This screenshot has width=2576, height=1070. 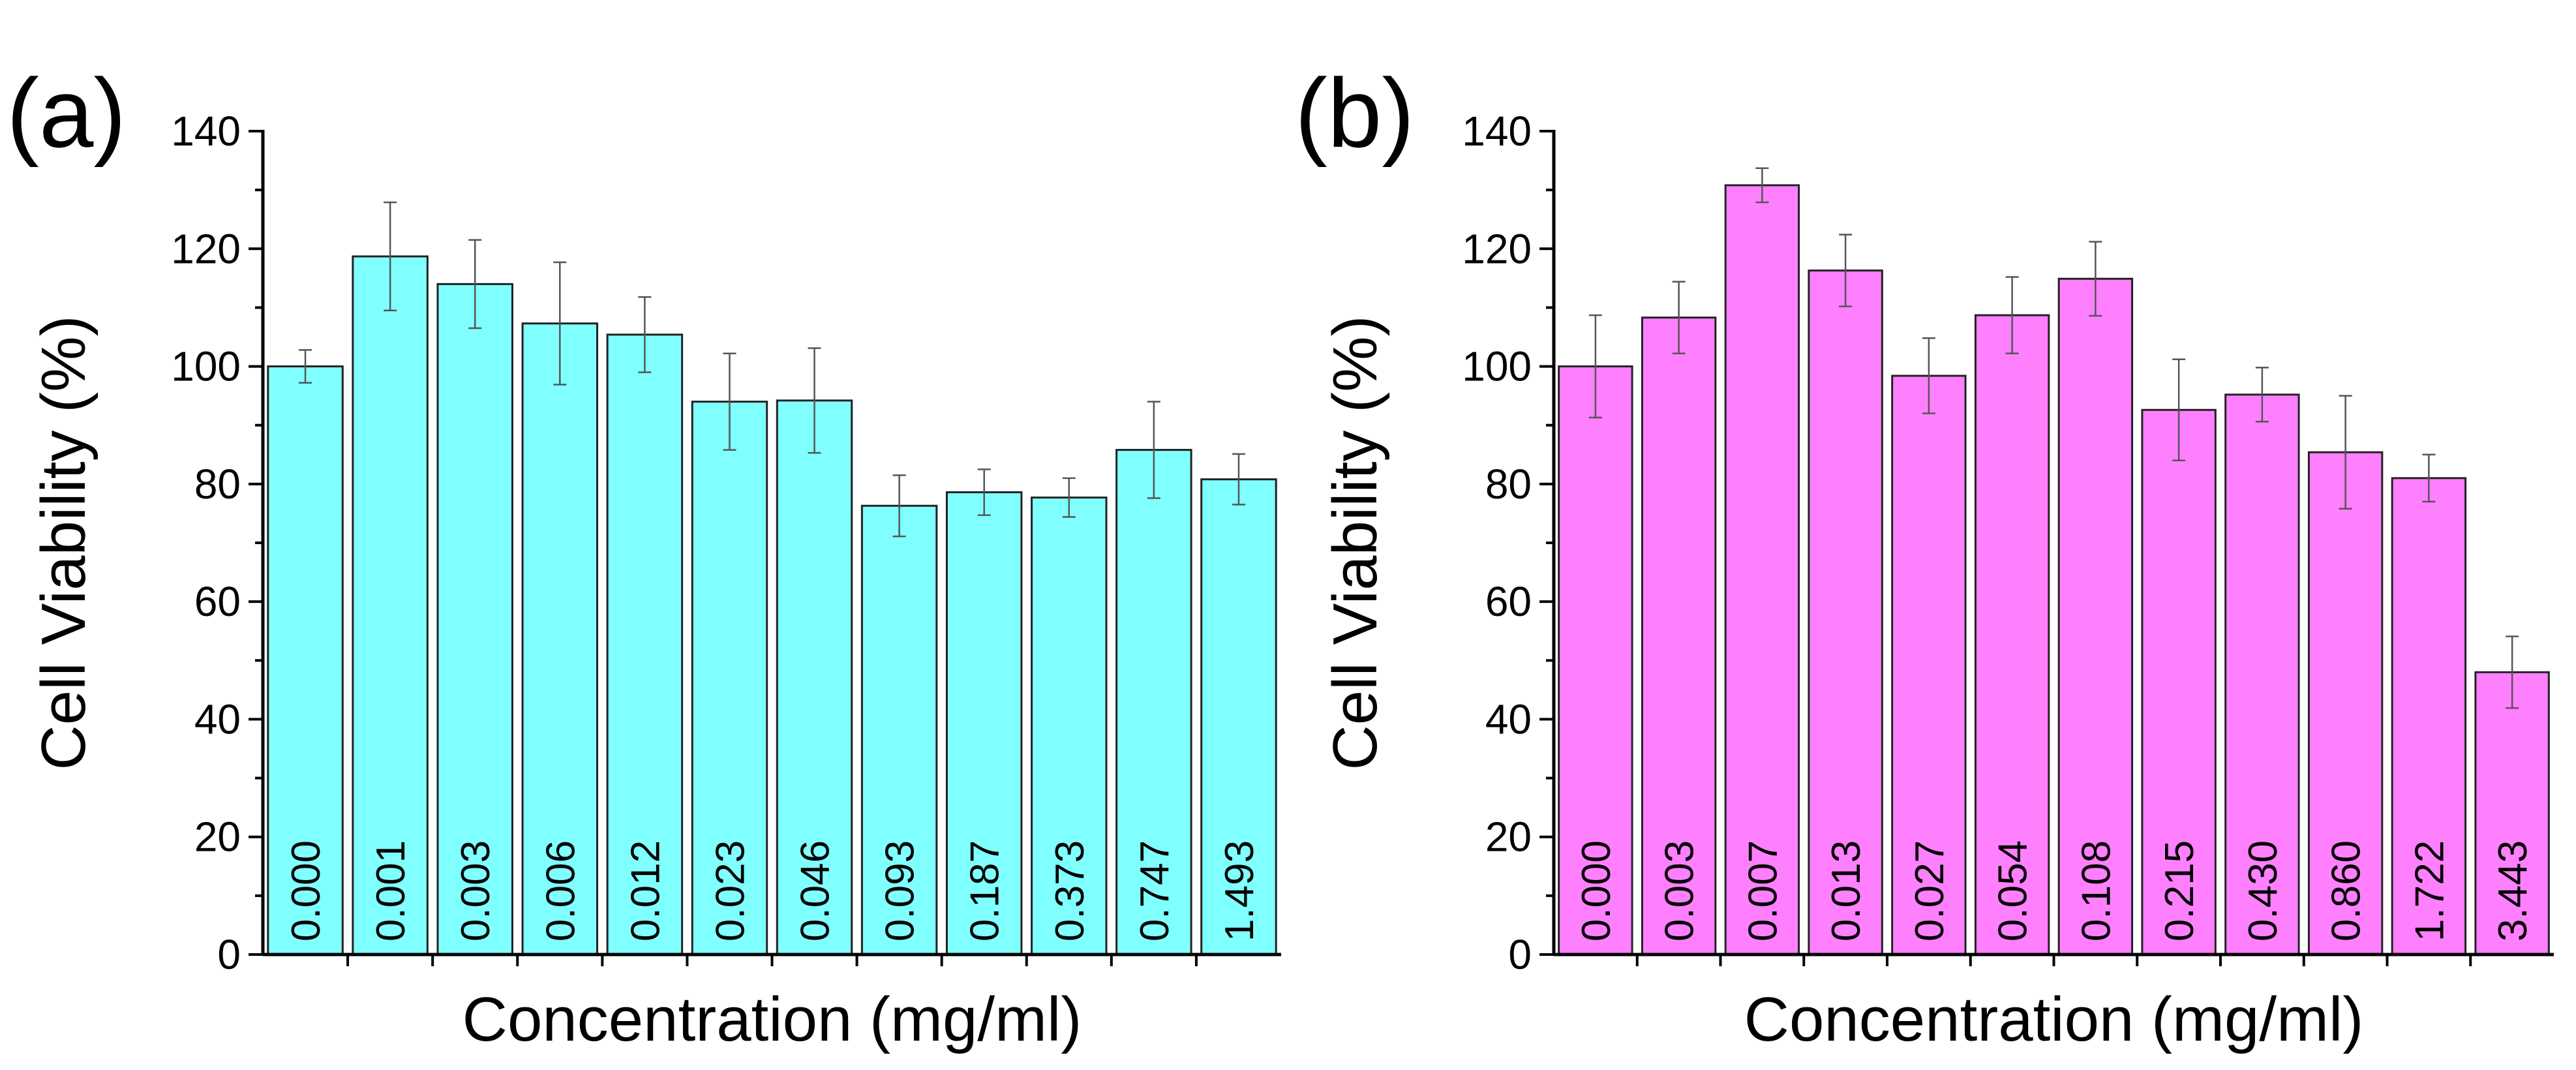 What do you see at coordinates (815, 890) in the screenshot?
I see `category-label: 0.046` at bounding box center [815, 890].